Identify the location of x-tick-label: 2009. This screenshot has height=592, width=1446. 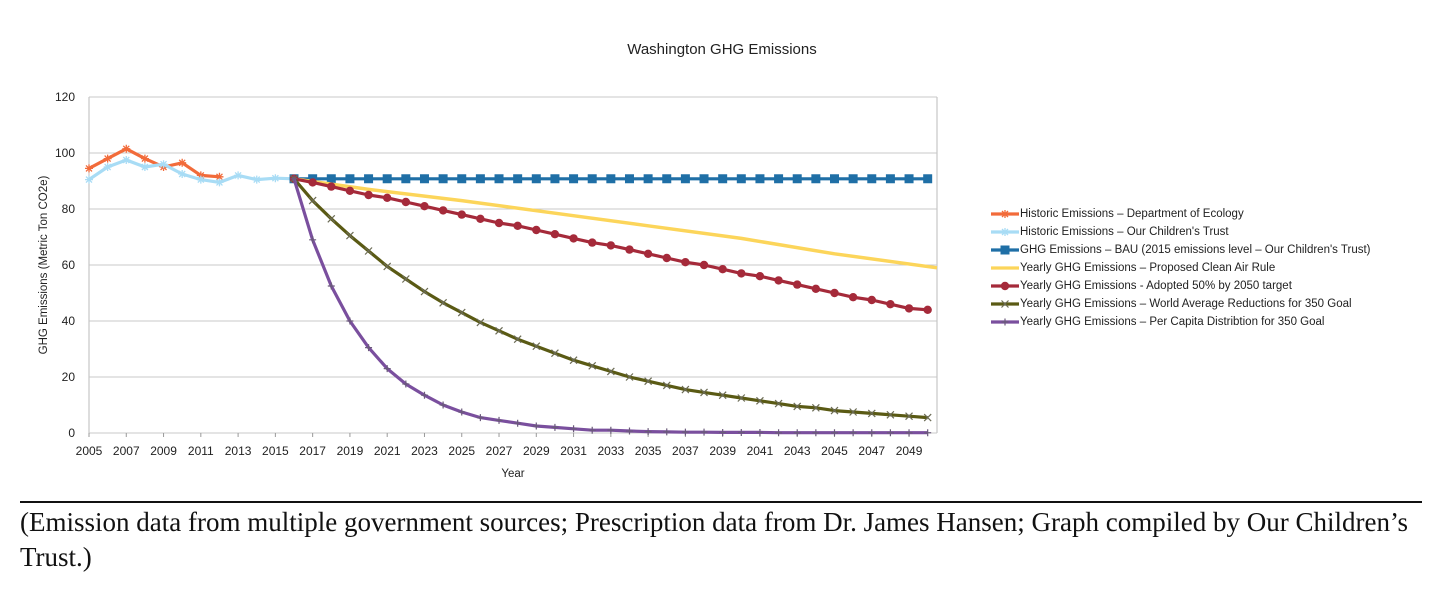
(163, 451).